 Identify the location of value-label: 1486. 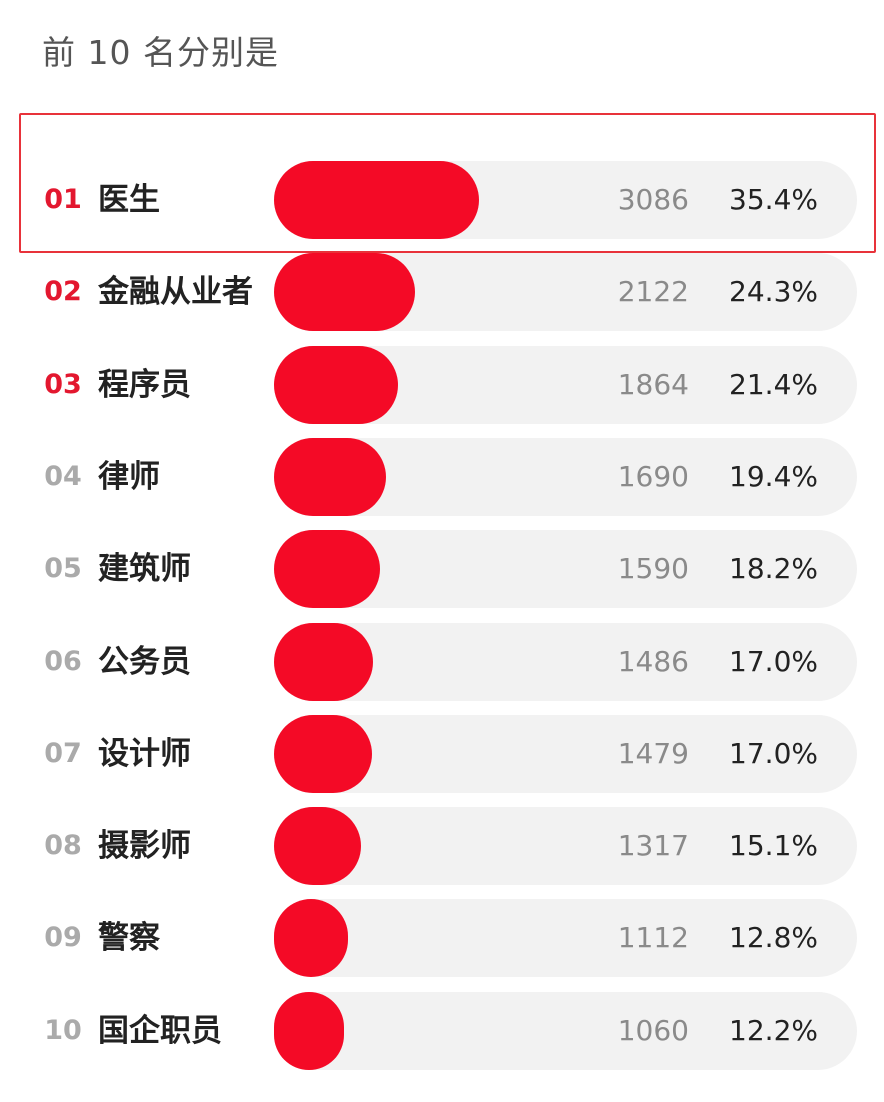
(653, 661).